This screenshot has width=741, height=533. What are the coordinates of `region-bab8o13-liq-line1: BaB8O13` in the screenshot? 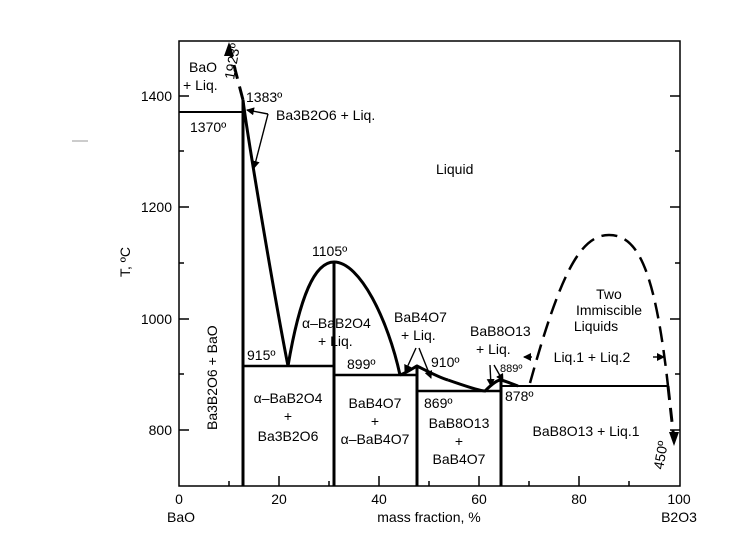 It's located at (500, 331).